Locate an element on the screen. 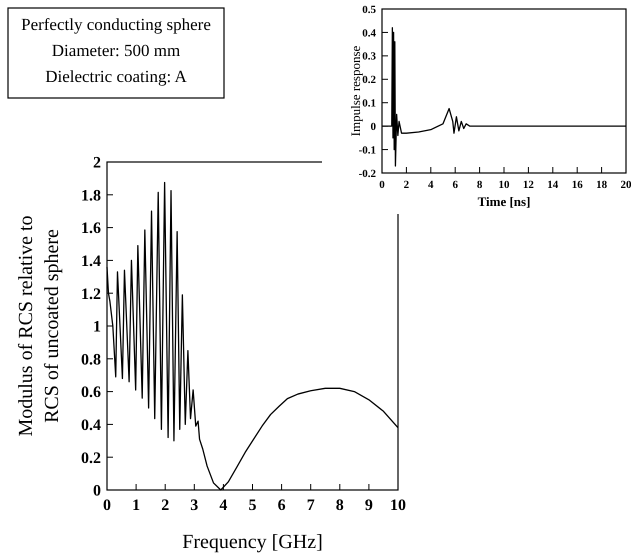 This screenshot has height=559, width=631. x-axis-title: Frequency [GHz] is located at coordinates (252, 542).